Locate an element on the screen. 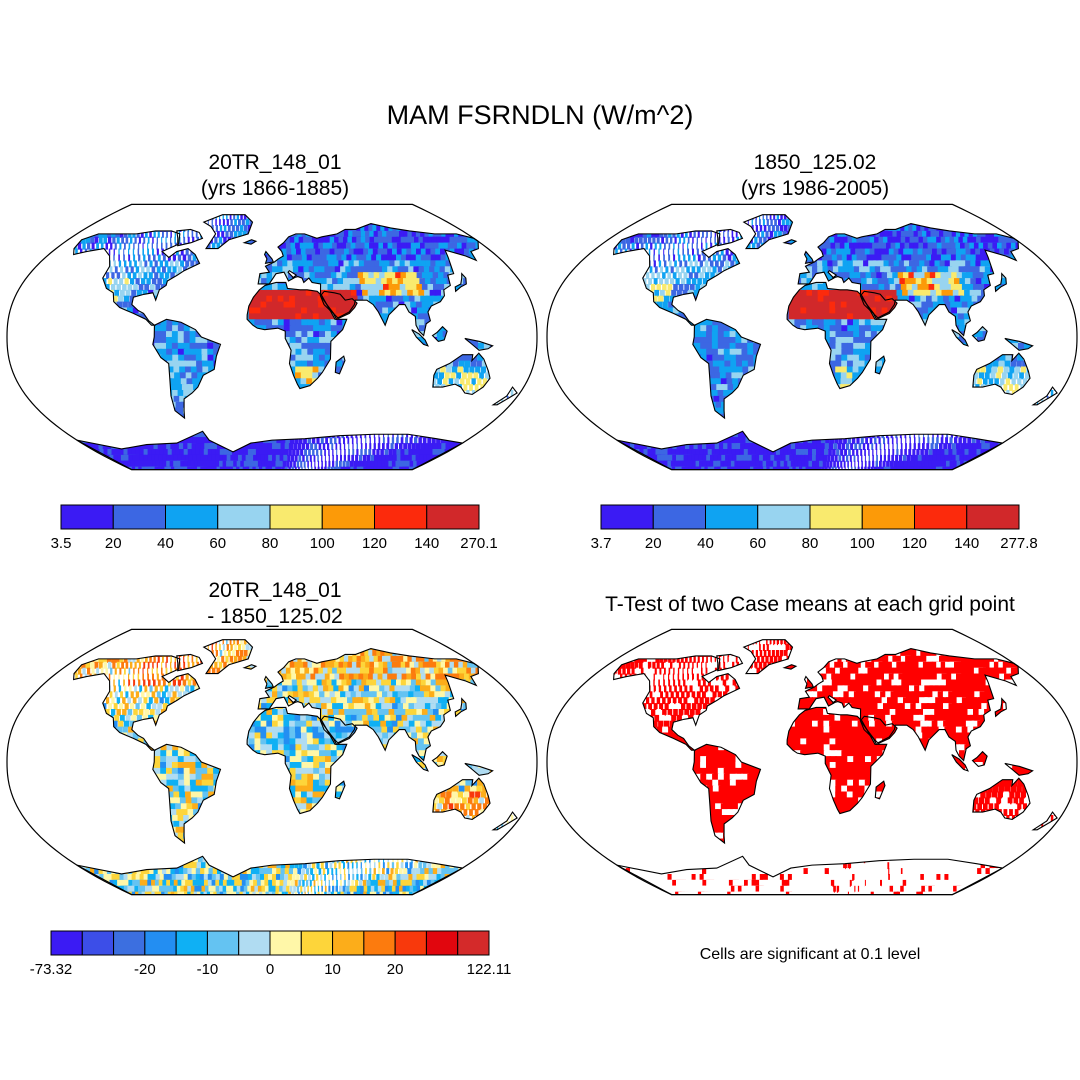 The height and width of the screenshot is (1080, 1080). panel-title-top-right: 1850_125.02 (yrs 1986-2005) is located at coordinates (815, 176).